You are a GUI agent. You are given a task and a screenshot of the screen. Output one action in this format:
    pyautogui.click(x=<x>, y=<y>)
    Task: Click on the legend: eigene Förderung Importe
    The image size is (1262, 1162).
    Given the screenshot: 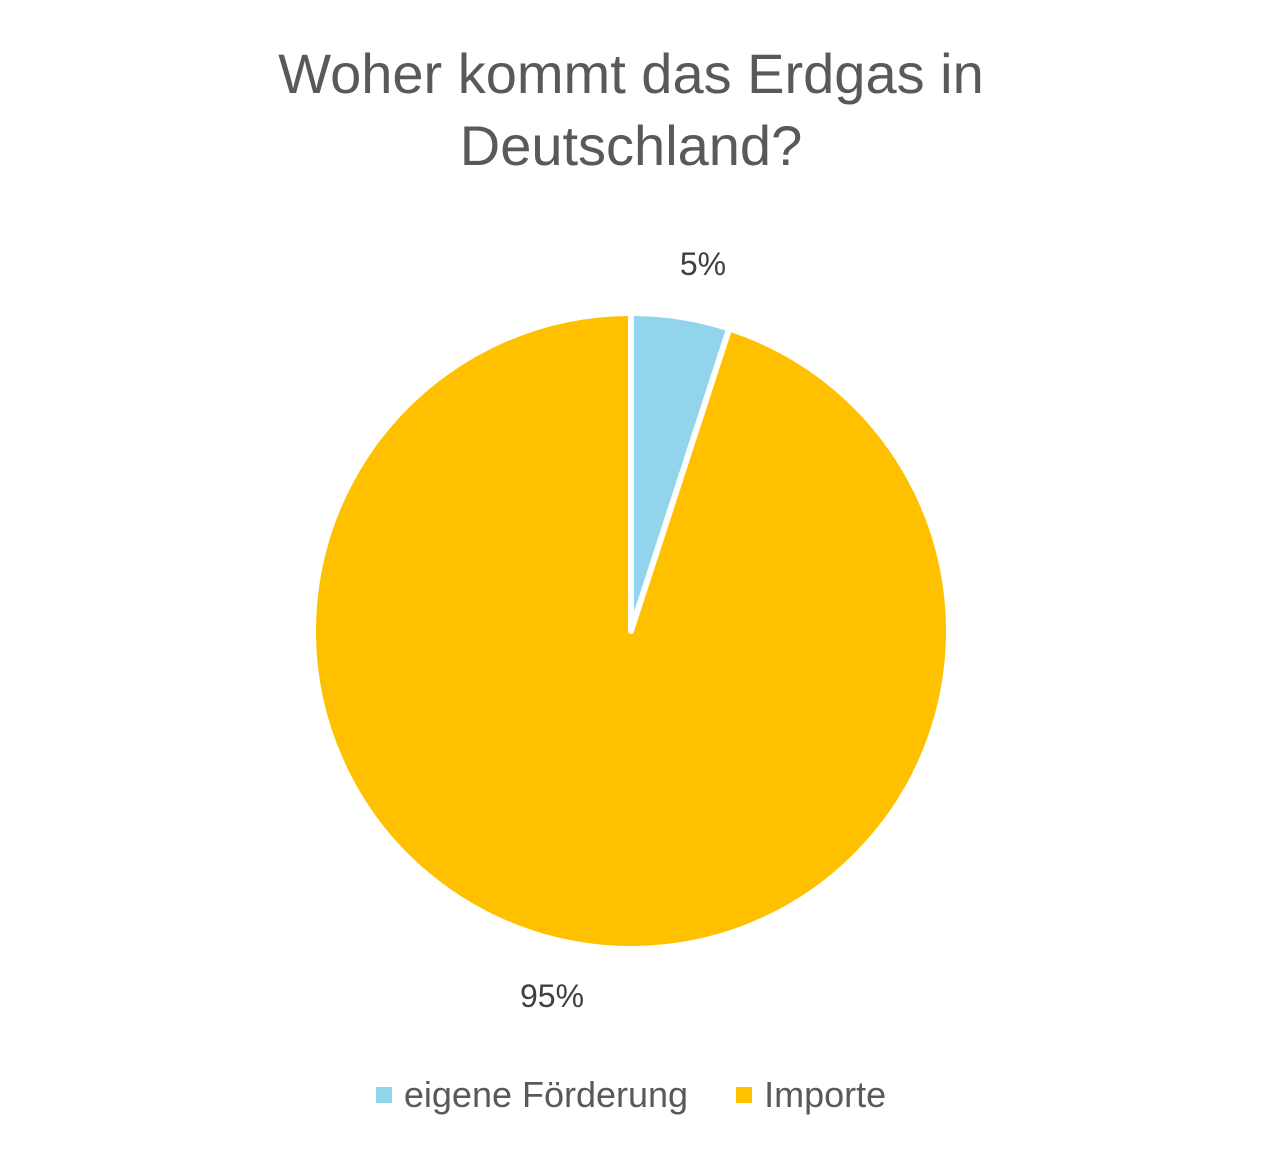 What is the action you would take?
    pyautogui.click(x=631, y=1095)
    